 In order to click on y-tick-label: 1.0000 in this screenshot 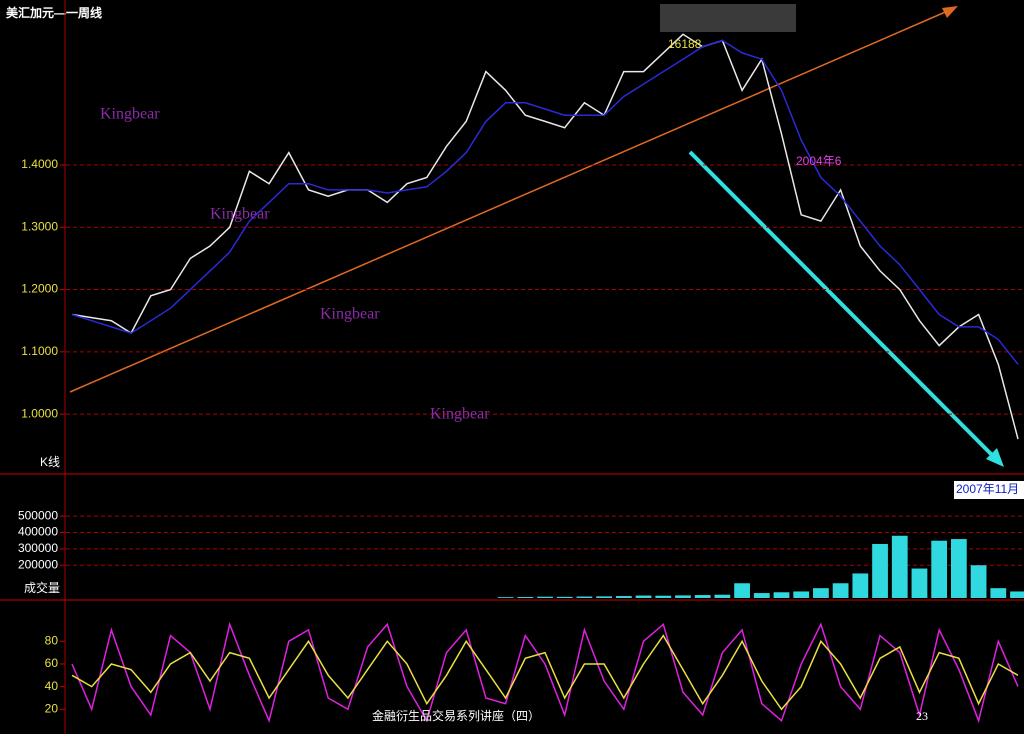, I will do `click(39, 413)`.